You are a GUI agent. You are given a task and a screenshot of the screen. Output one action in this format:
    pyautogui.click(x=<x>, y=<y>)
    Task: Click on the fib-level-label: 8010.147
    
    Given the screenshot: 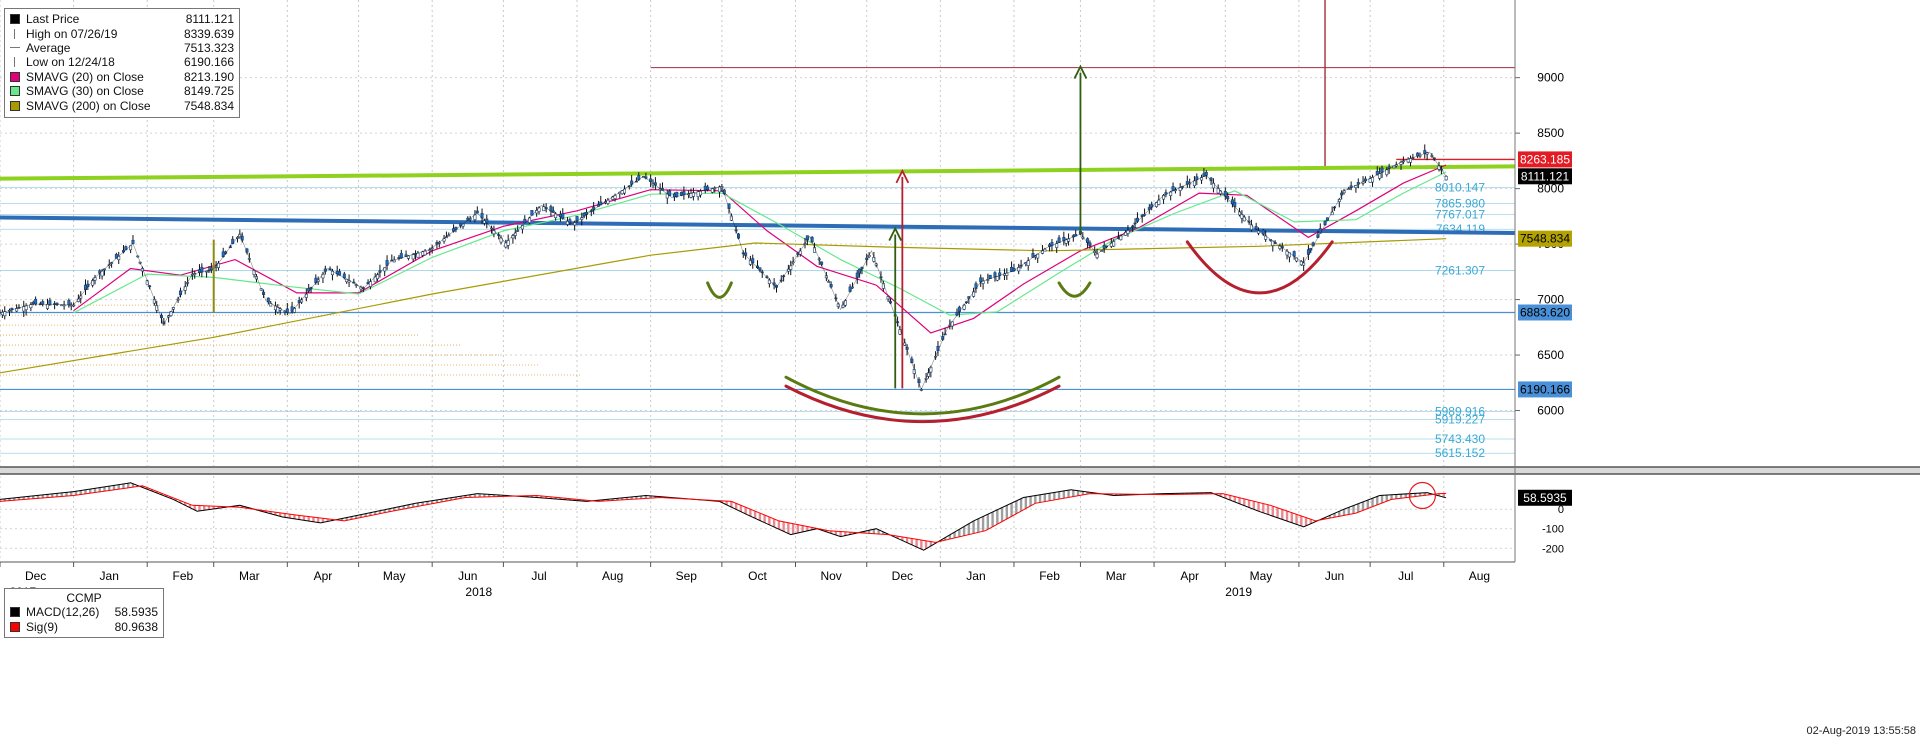 What is the action you would take?
    pyautogui.click(x=1460, y=187)
    